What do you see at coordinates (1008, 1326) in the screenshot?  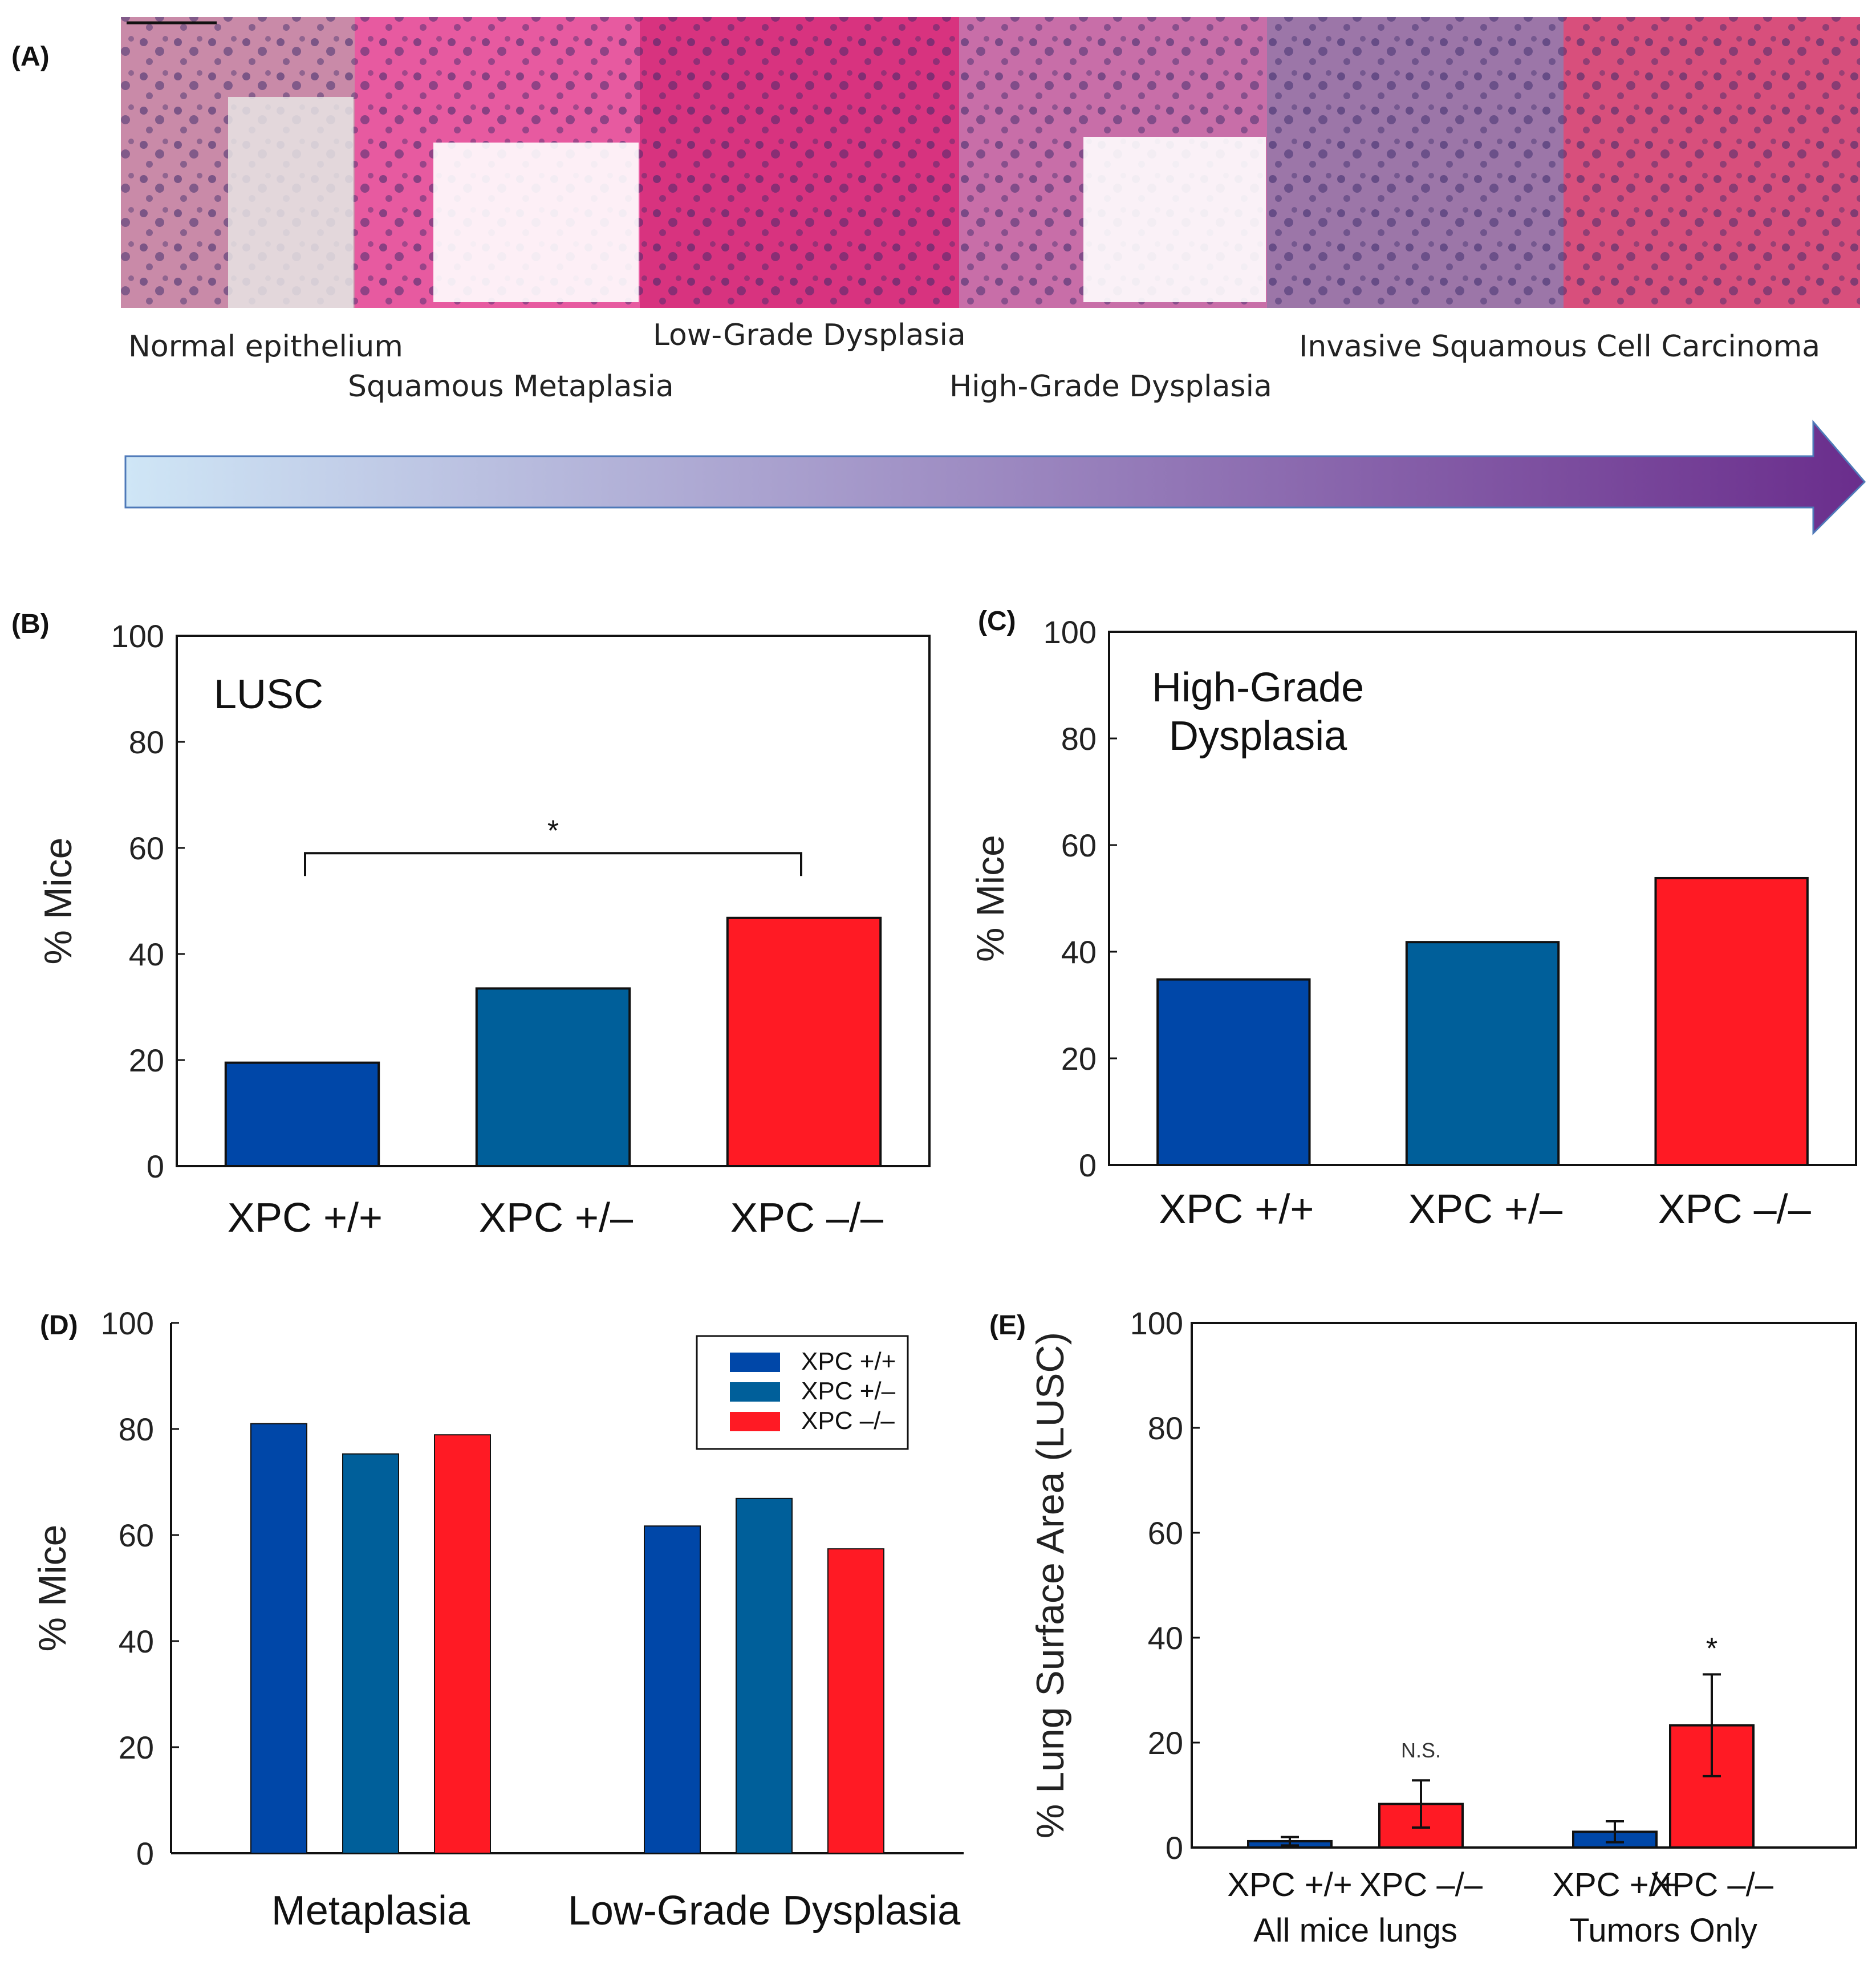 I see `panel-e-letter: (E)` at bounding box center [1008, 1326].